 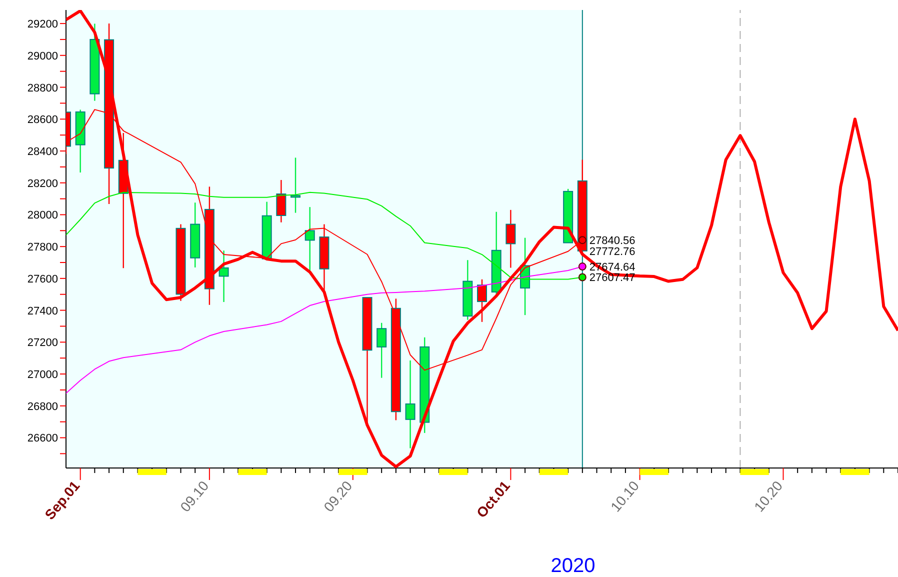 I want to click on y-tick-label: 27600, so click(x=42, y=279).